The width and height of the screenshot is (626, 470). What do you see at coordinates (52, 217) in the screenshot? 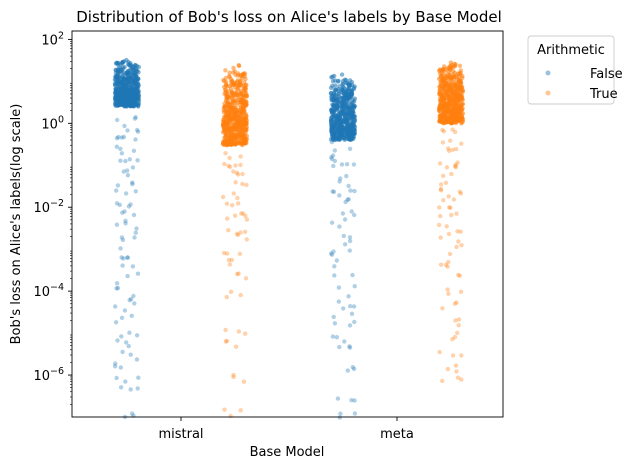
I see `y-axis-ticks: 102 100 10−2 10−4 10−6` at bounding box center [52, 217].